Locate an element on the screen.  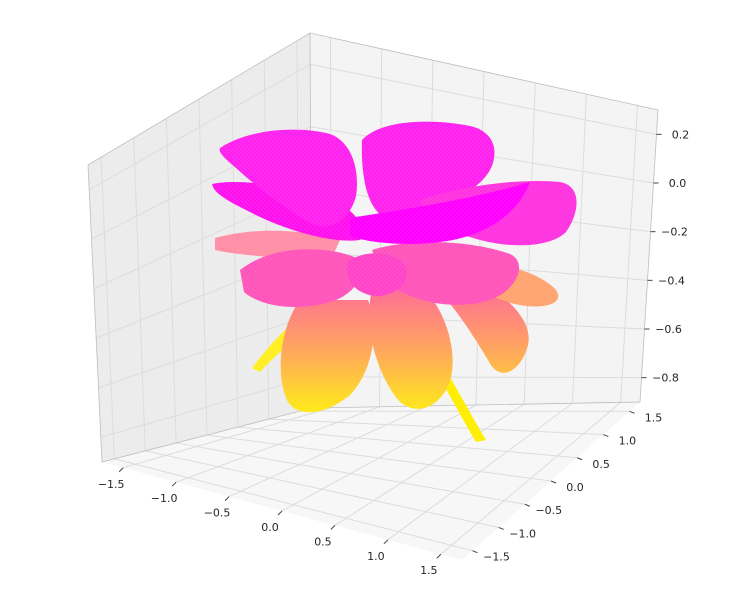
y-axis-ticks: −1.5 −1.0 −0.5 0.0 0.5 1.0 1.5 is located at coordinates (567, 487).